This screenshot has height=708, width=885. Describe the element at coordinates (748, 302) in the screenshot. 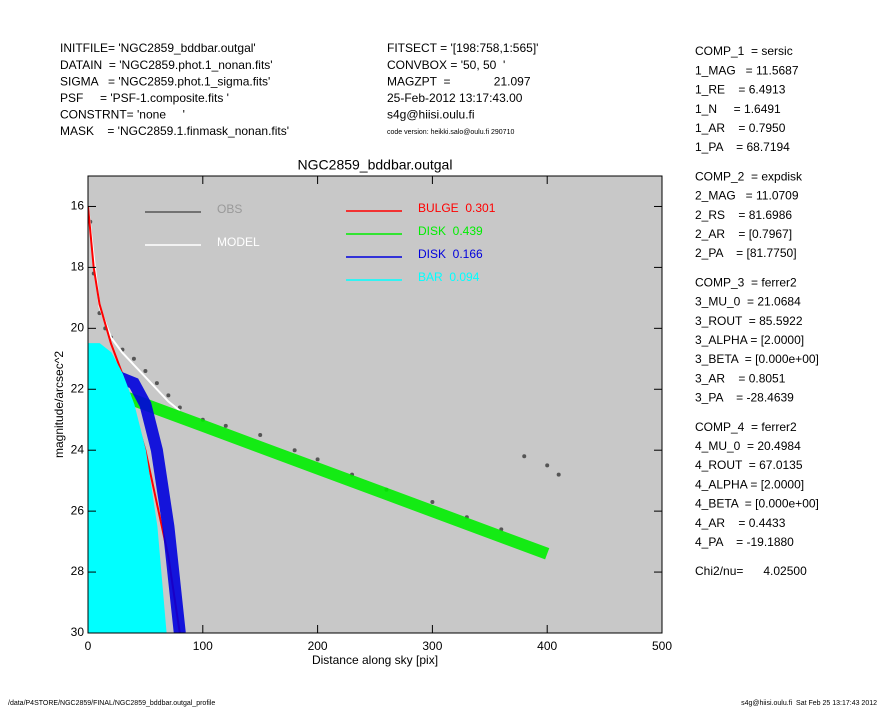

I see `param-line: 3_MU_0 = 21.0684` at that location.